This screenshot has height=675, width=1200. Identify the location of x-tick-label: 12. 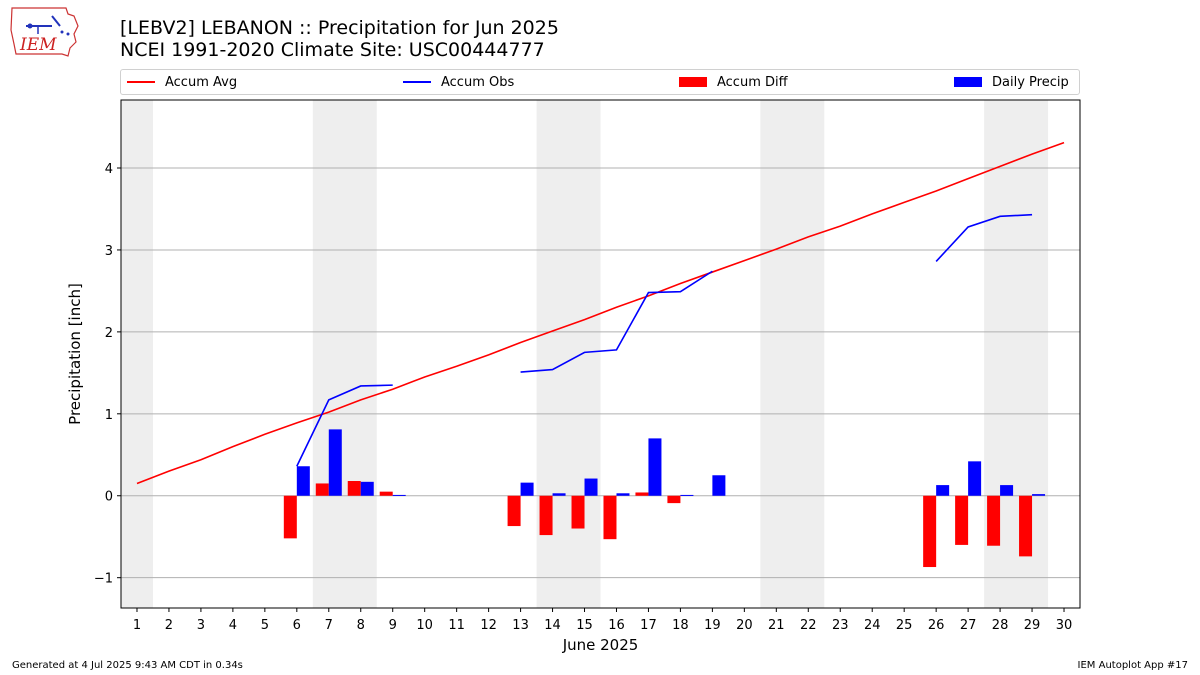
(488, 625).